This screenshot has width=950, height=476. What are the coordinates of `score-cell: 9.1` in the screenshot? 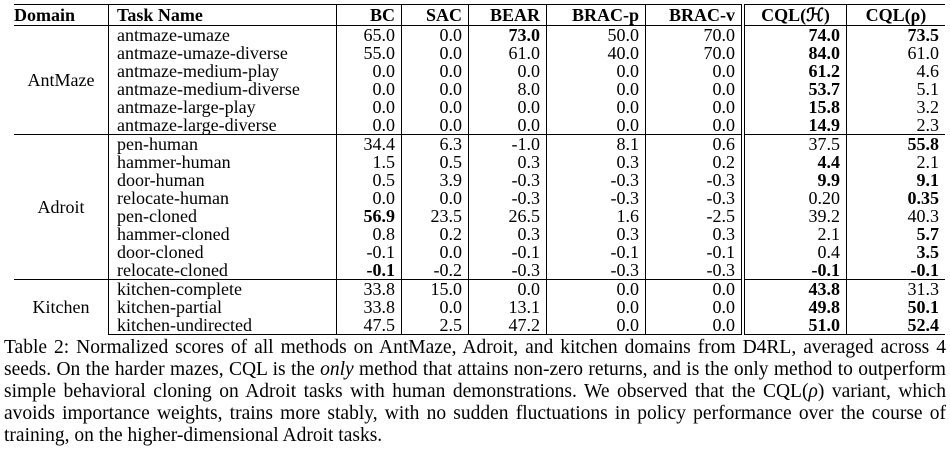 It's located at (928, 180).